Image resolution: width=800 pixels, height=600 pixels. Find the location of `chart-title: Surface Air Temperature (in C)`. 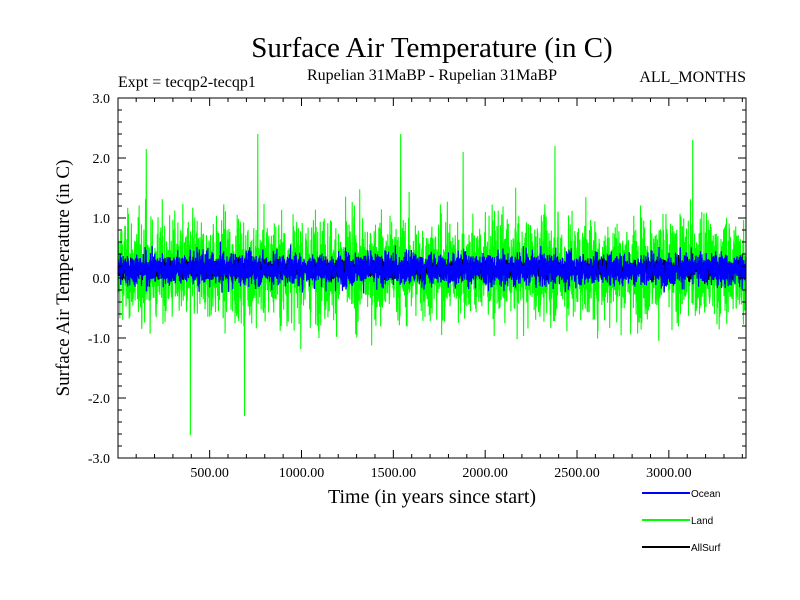

chart-title: Surface Air Temperature (in C) is located at coordinates (431, 48).